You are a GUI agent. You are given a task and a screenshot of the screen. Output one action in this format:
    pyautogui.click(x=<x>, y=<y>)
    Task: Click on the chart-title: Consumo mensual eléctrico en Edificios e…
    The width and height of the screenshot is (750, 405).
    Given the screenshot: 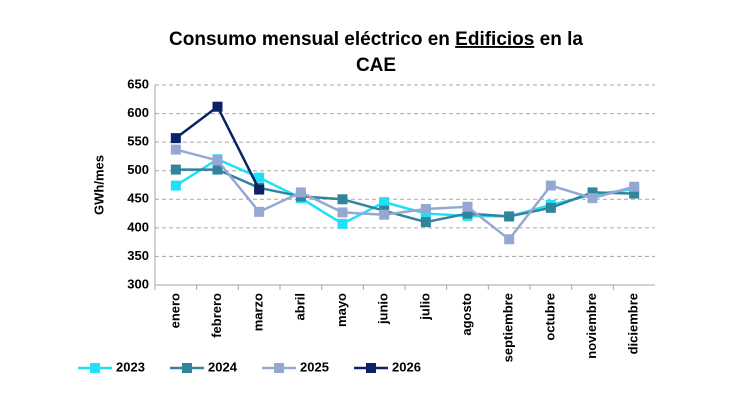 What is the action you would take?
    pyautogui.click(x=376, y=39)
    